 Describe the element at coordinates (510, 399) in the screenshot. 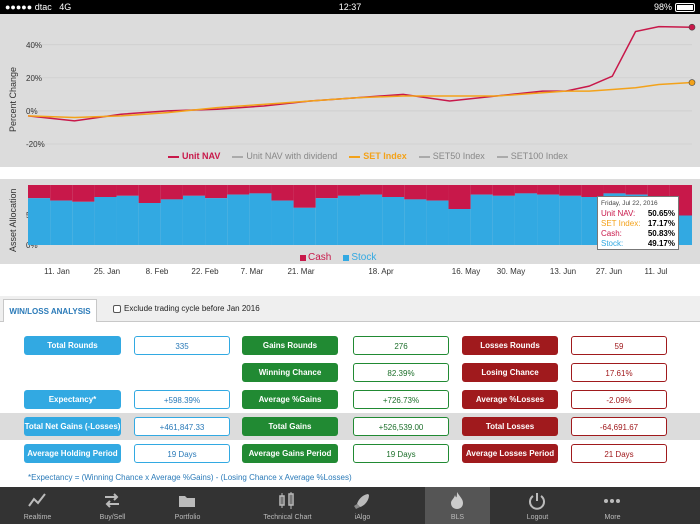

I see `average-losses-label: Average %Losses` at that location.